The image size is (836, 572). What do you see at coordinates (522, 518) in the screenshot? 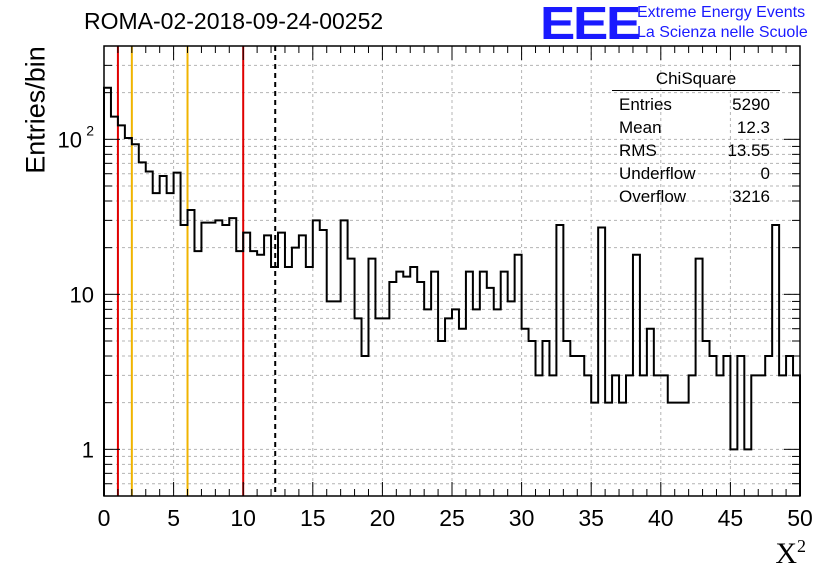
I see `x-tick-label: 30` at bounding box center [522, 518].